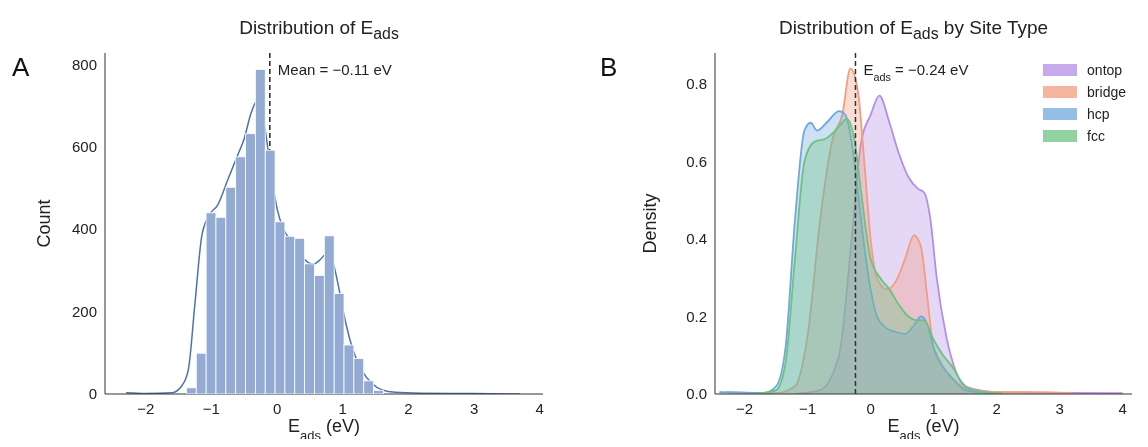 The width and height of the screenshot is (1148, 447). I want to click on text: B, so click(609, 67).